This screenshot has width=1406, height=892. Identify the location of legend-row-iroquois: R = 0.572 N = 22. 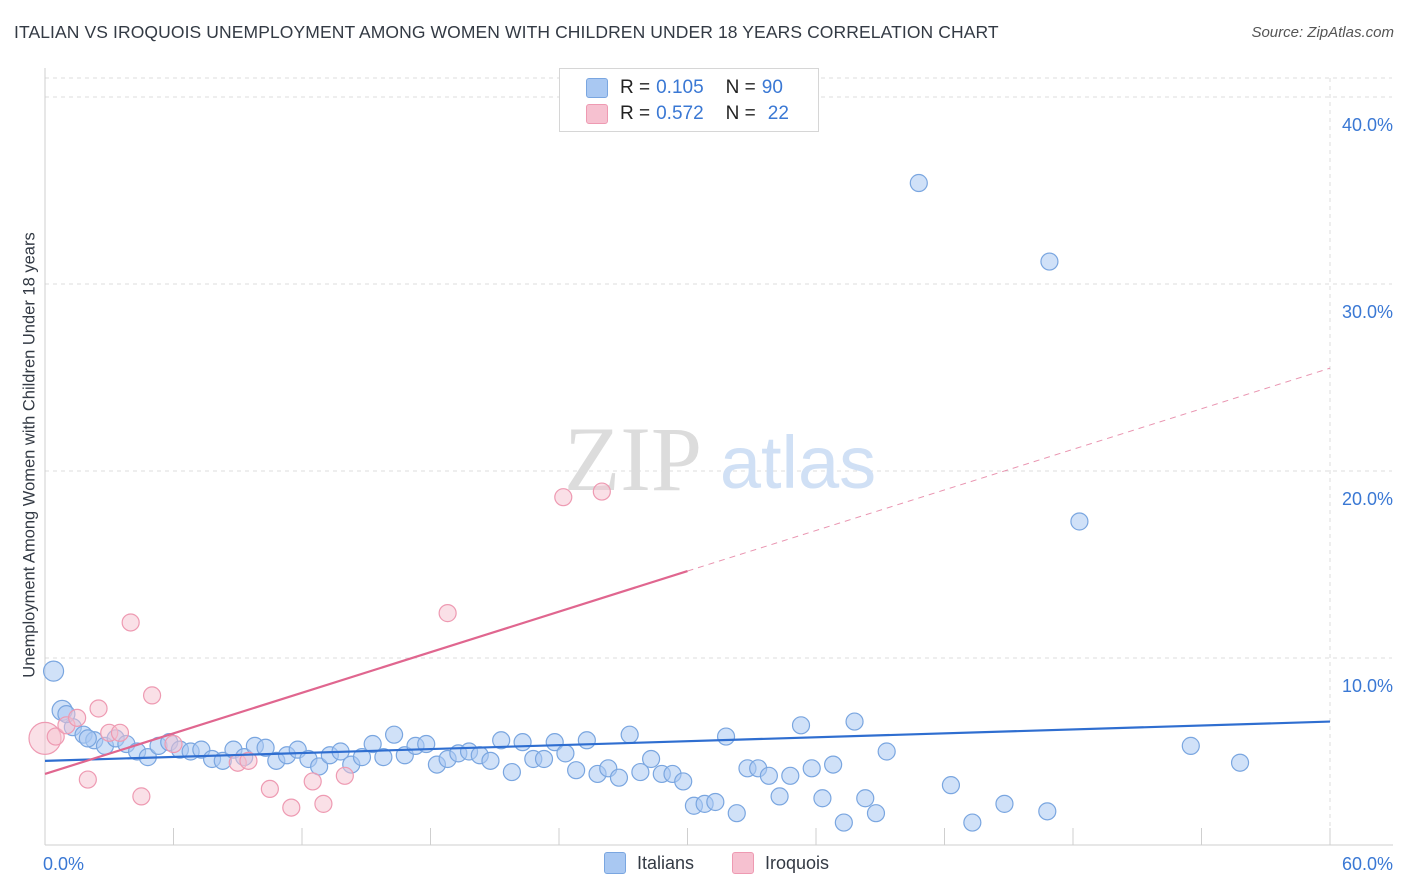
(687, 114).